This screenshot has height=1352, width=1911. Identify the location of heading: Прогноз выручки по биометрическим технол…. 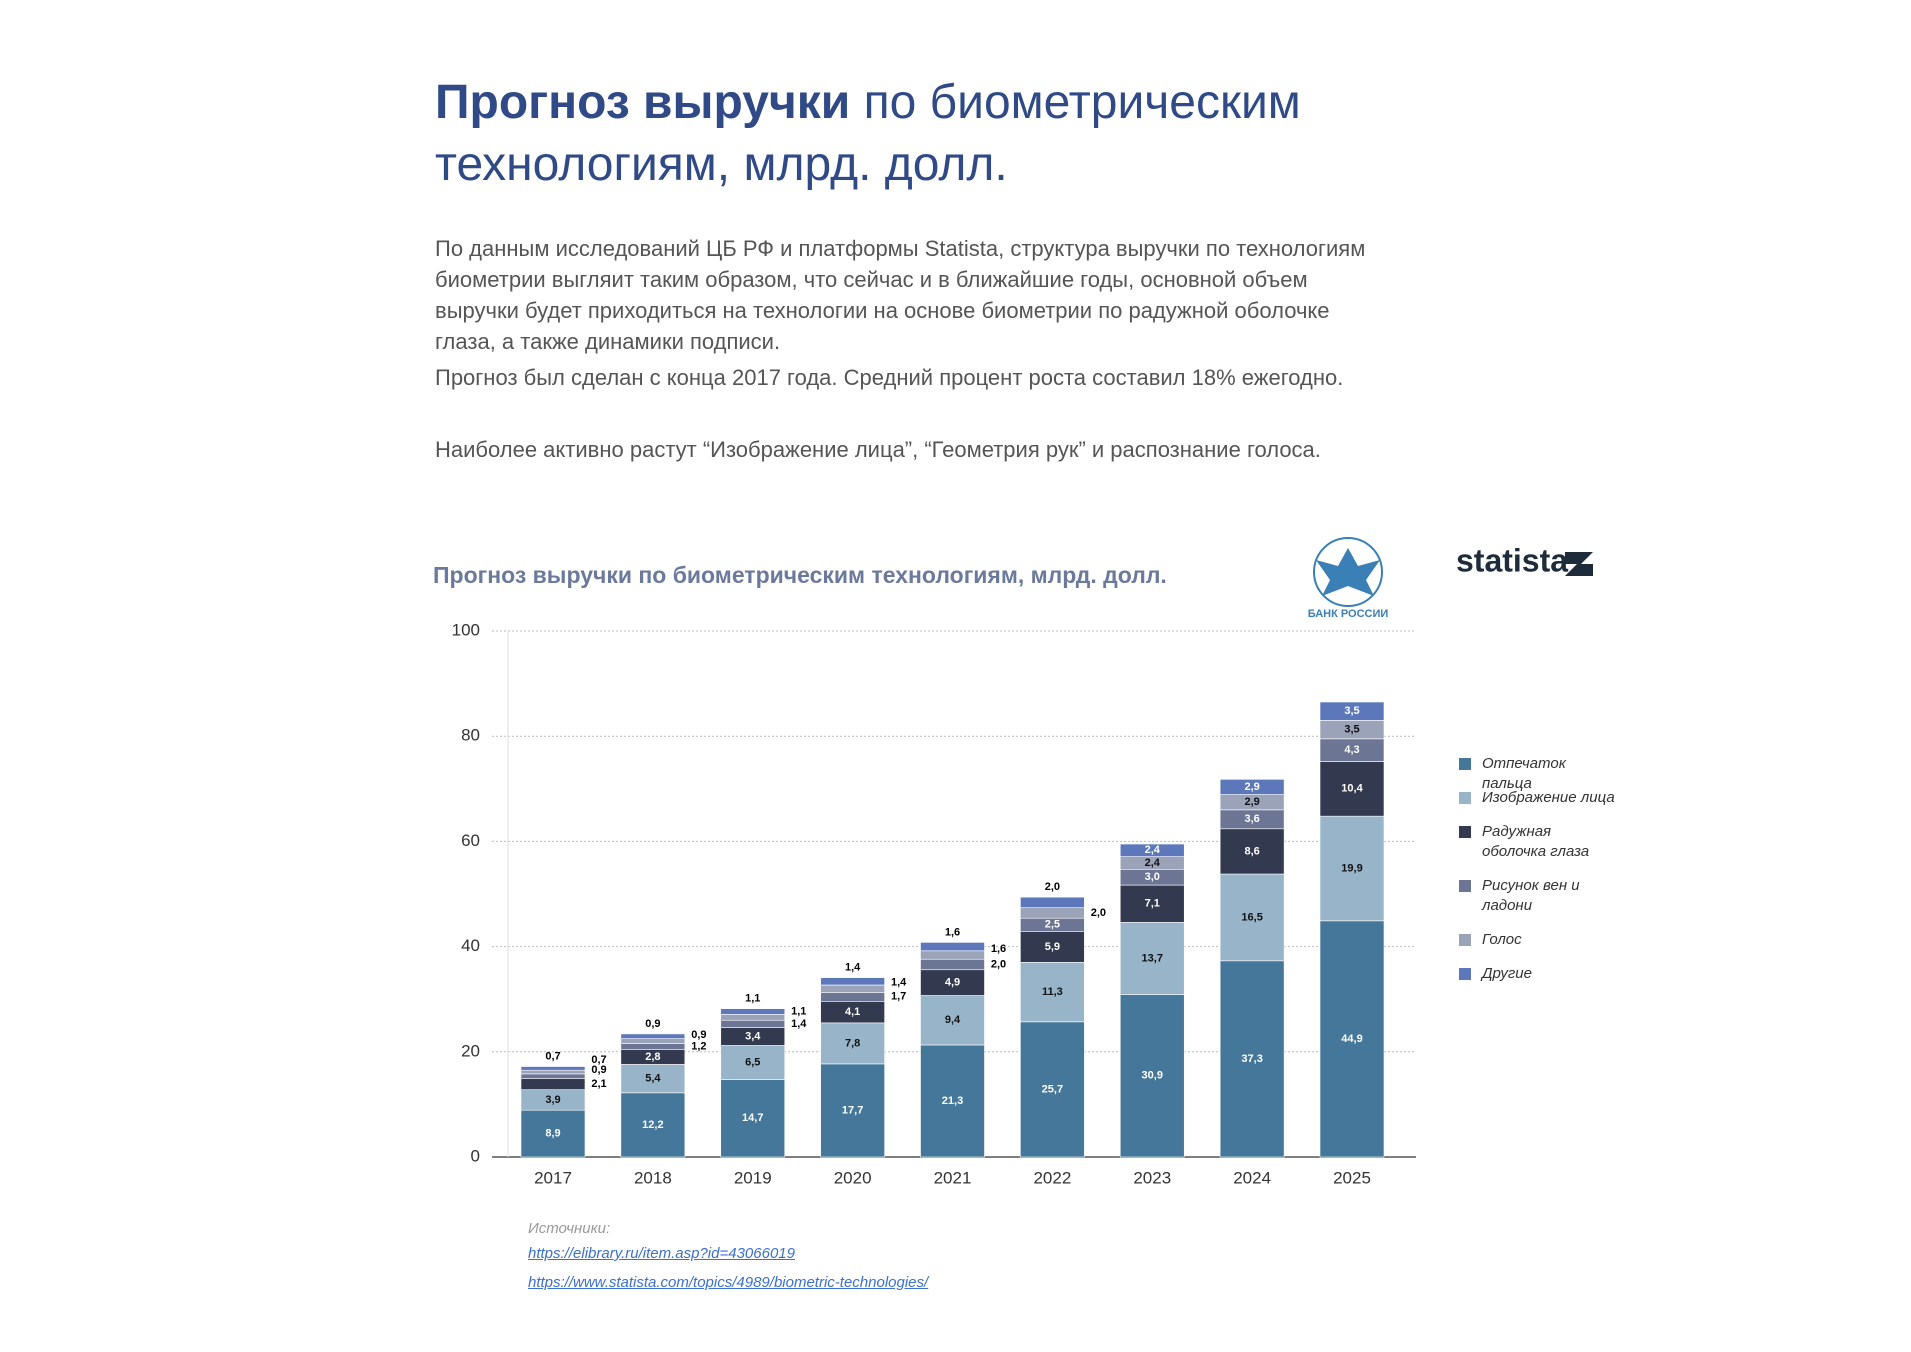
(925, 134).